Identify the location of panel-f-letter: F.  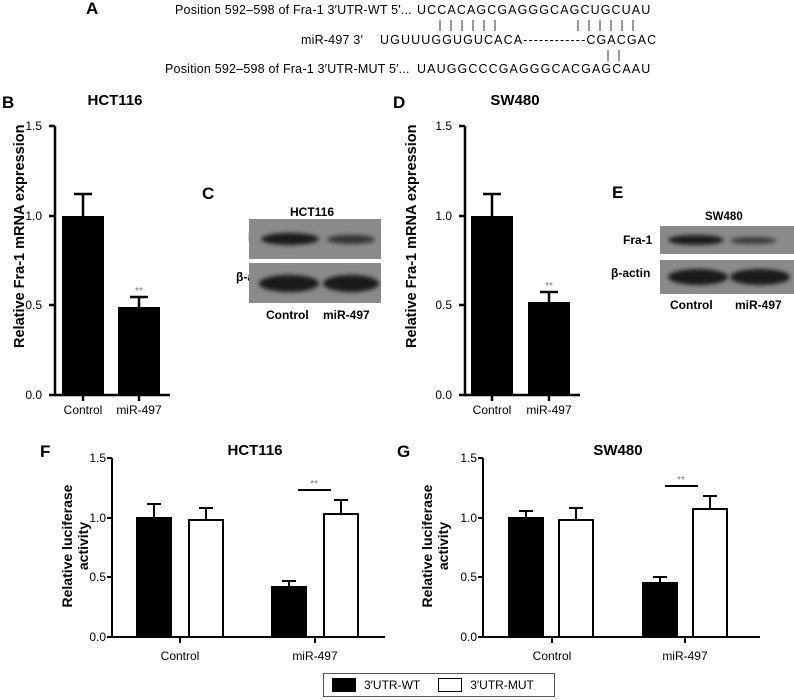
(45, 451).